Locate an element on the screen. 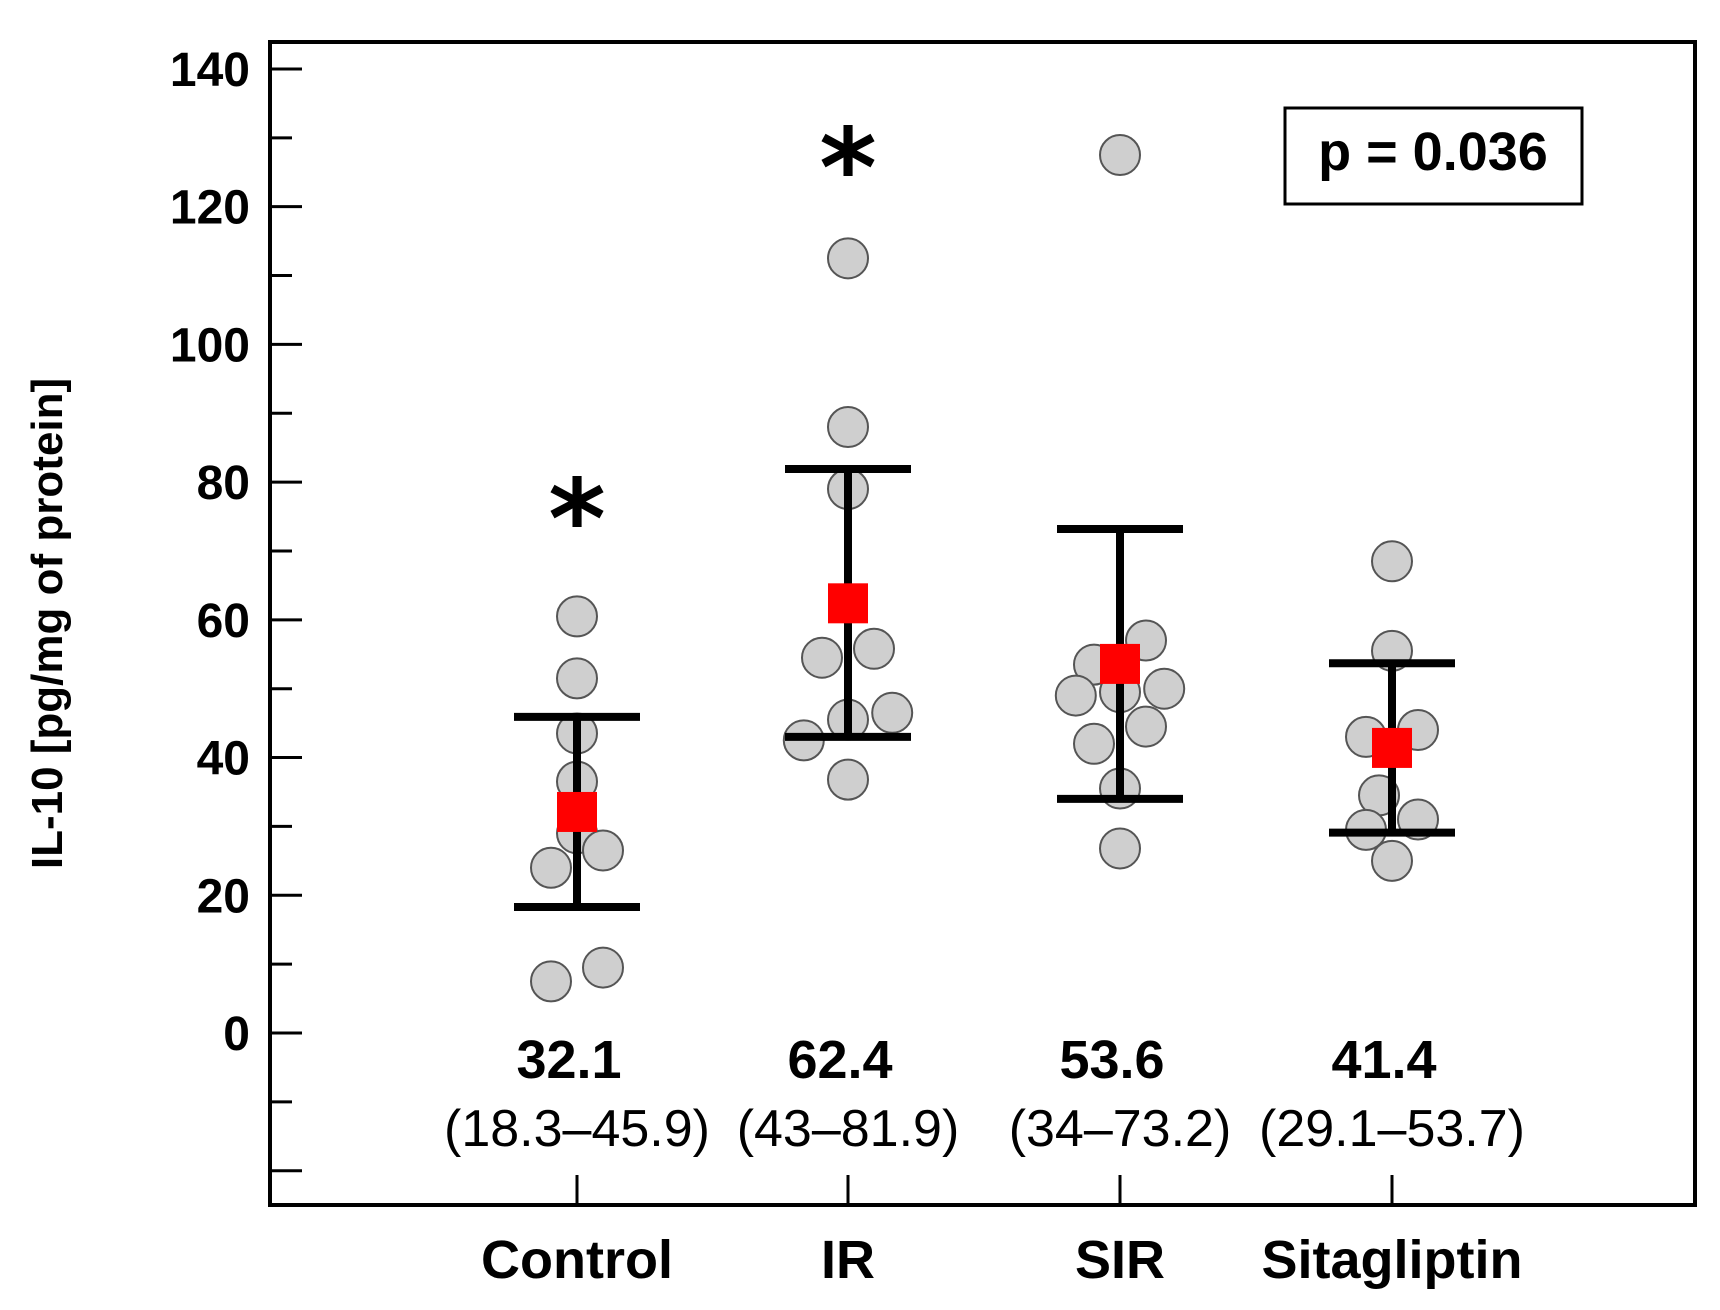 The height and width of the screenshot is (1310, 1720). y-axis-label: IL-10 [pg/mg of protein] is located at coordinates (47, 623).